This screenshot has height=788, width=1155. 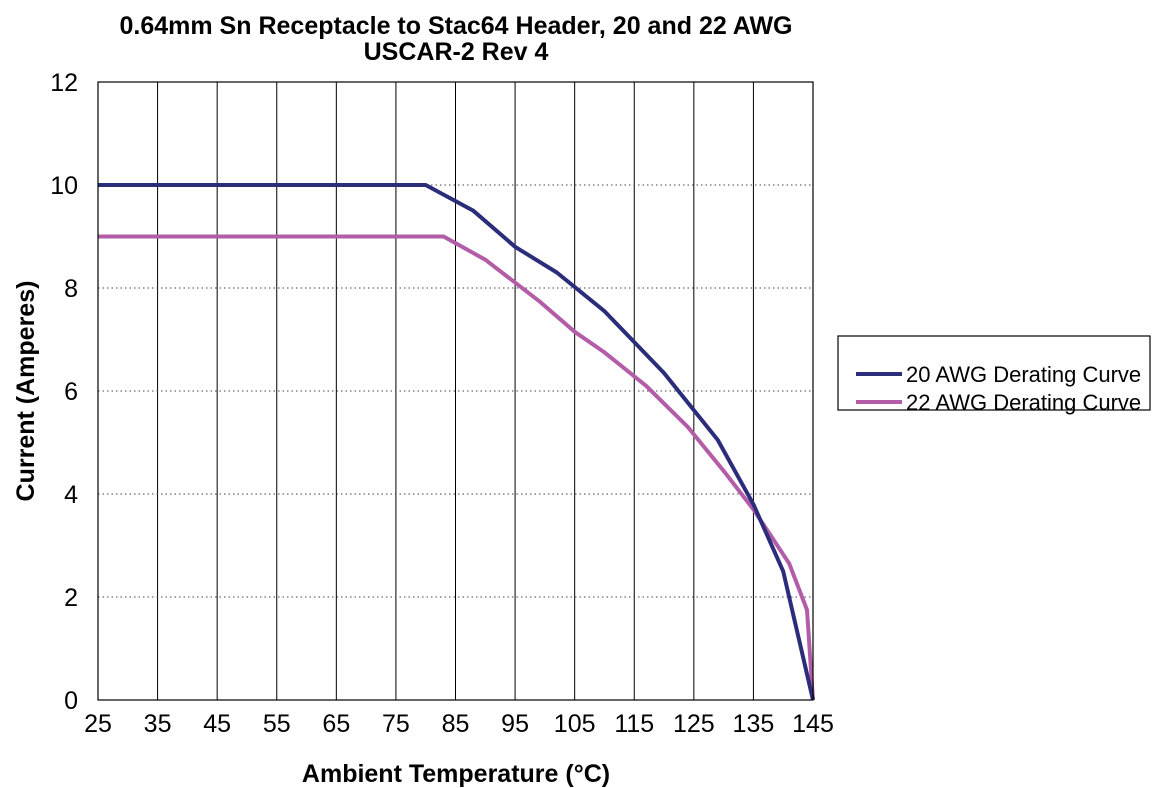 What do you see at coordinates (396, 724) in the screenshot?
I see `x-tick-label: 75` at bounding box center [396, 724].